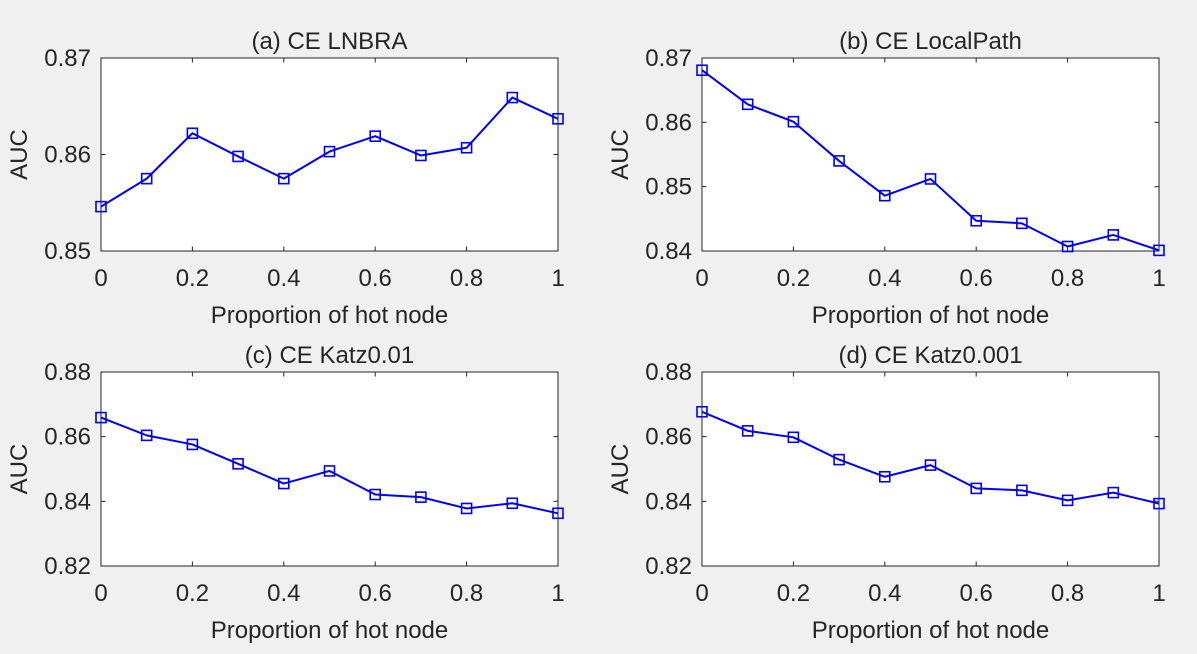 This screenshot has width=1197, height=654. Describe the element at coordinates (330, 315) in the screenshot. I see `x-axis-label-a: Proportion of hot node` at that location.